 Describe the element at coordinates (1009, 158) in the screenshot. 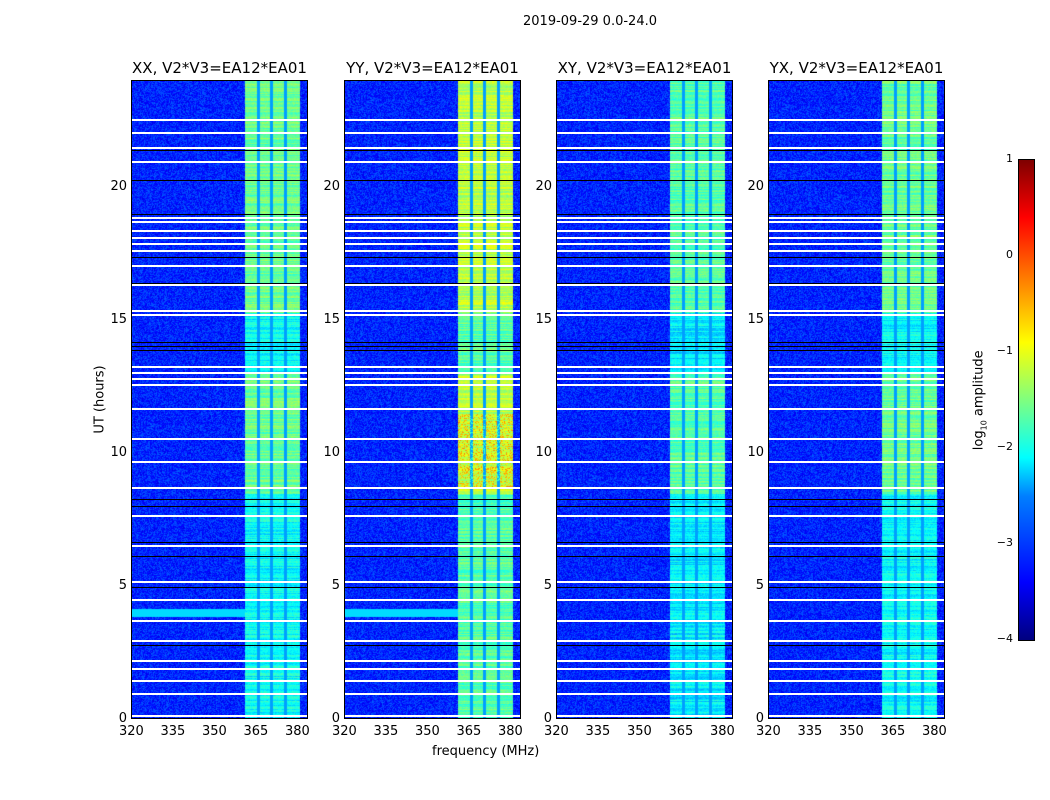

I see `colorbar-tick-label: 1` at that location.